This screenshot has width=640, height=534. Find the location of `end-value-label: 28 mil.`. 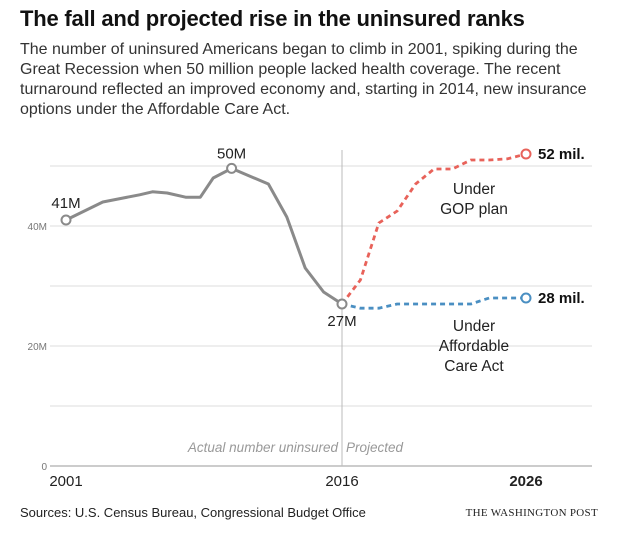

end-value-label: 28 mil. is located at coordinates (561, 298).